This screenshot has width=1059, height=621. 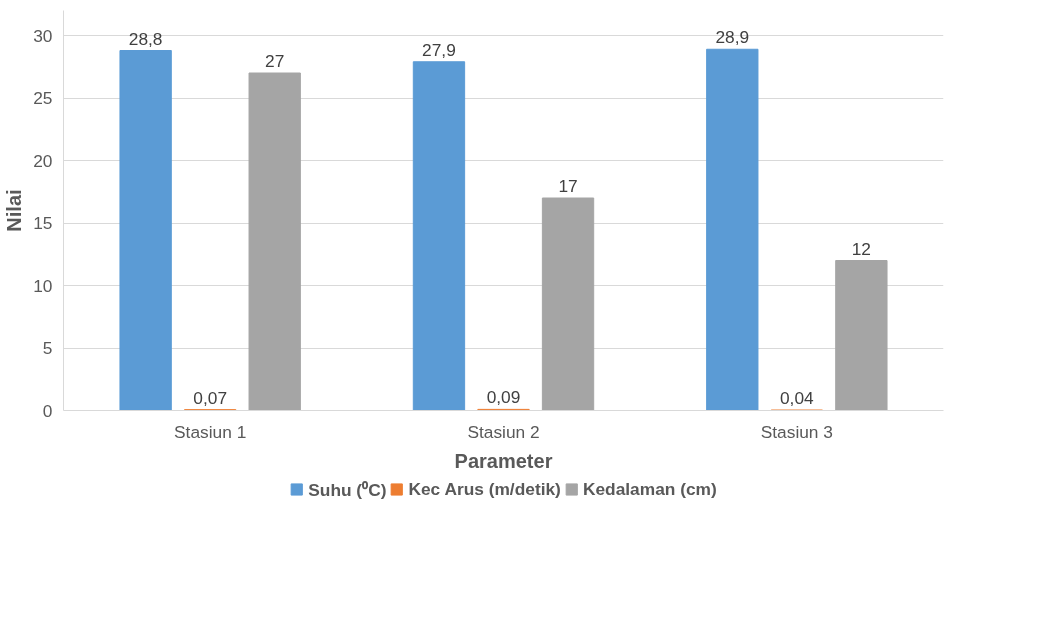 I want to click on data-label: 28,9, so click(x=732, y=37).